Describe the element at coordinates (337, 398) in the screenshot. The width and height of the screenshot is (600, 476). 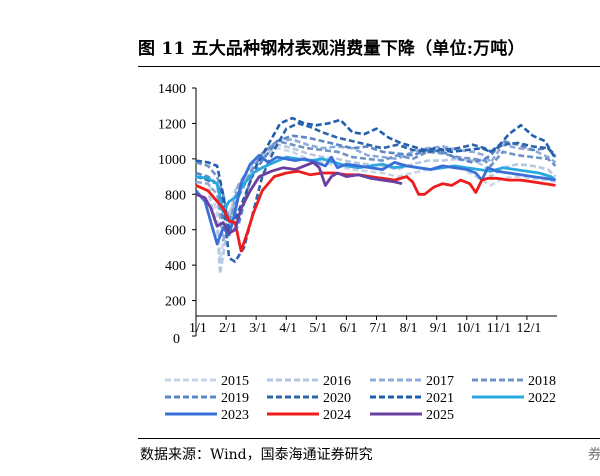
I see `legend-label-2020: 2020` at that location.